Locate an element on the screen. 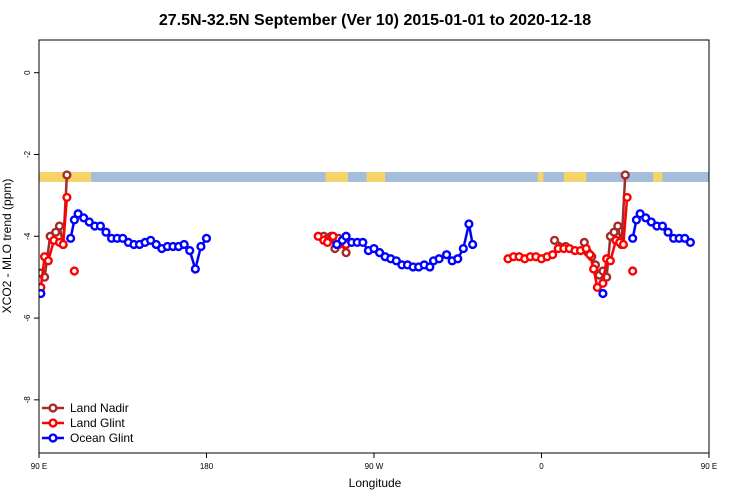 The width and height of the screenshot is (750, 500). legend-entry: Land Glint is located at coordinates (83, 423).